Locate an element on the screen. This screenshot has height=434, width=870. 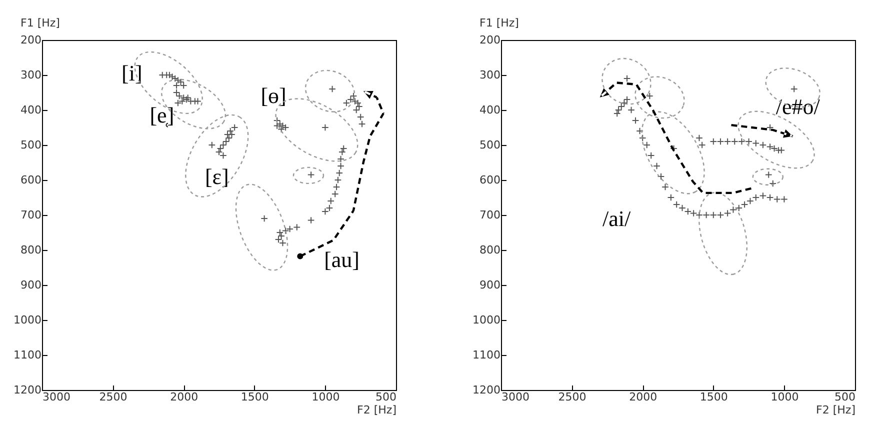
annotation: [i] is located at coordinates (132, 73).